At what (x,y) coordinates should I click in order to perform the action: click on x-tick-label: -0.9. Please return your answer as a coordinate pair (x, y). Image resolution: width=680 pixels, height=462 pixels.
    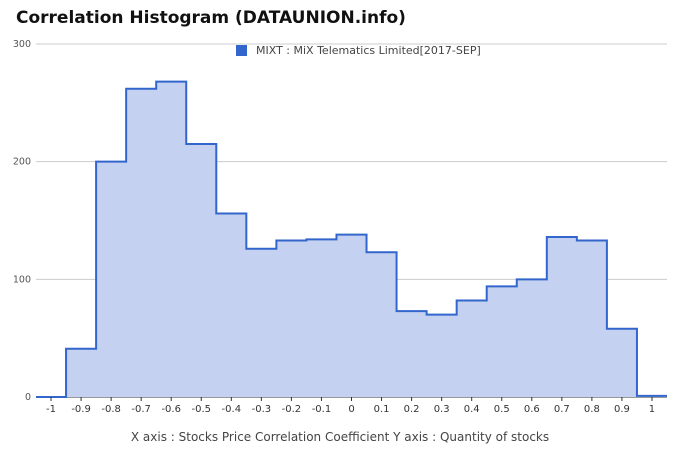
    Looking at the image, I should click on (81, 409).